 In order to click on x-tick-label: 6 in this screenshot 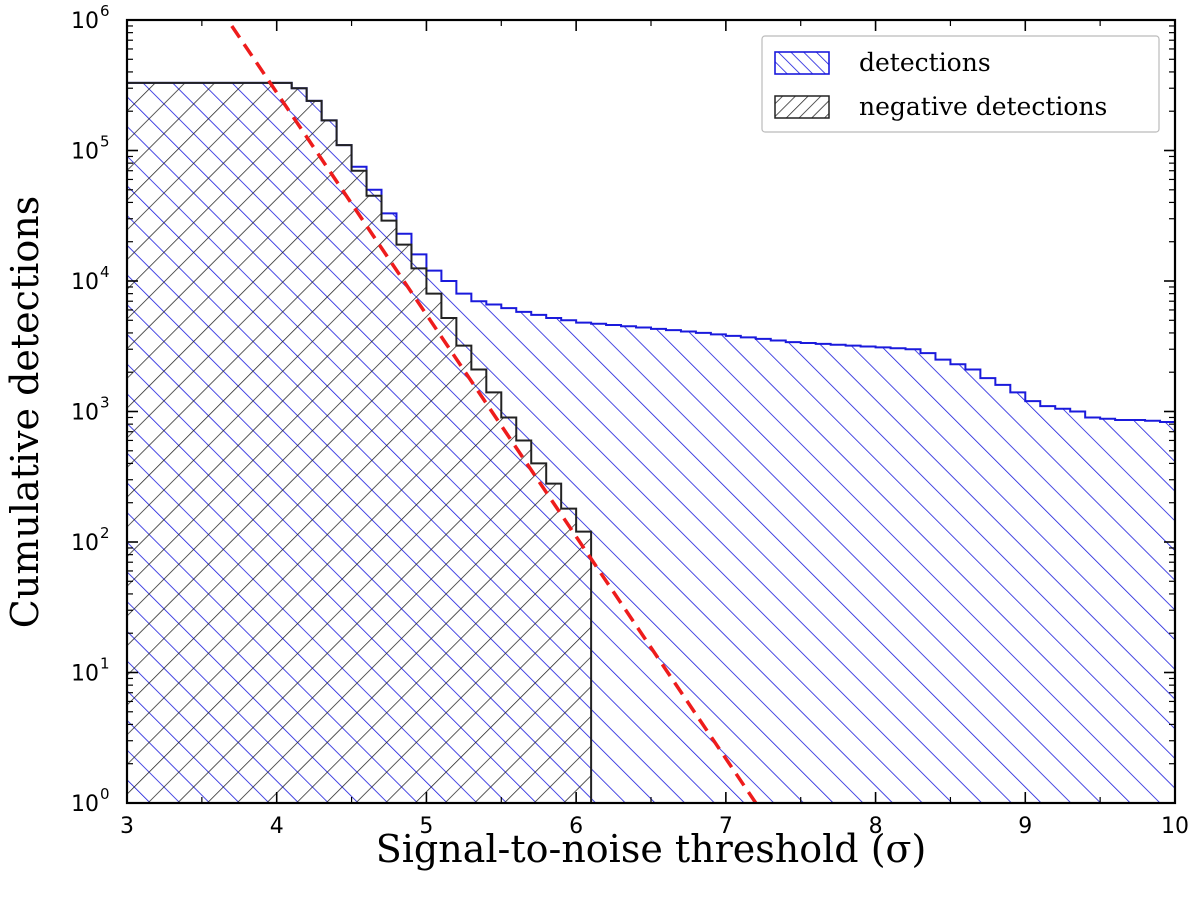, I will do `click(576, 826)`.